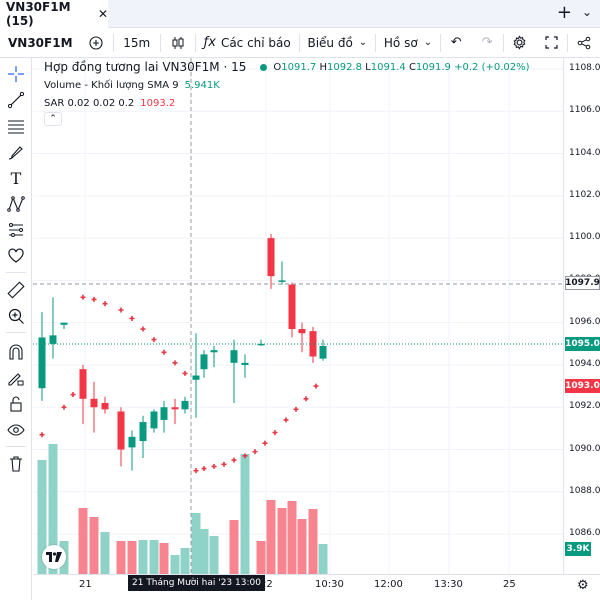 The image size is (600, 600). I want to click on magnet-tool-button, so click(16, 352).